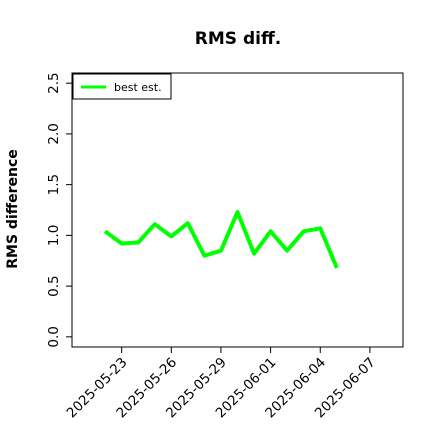 The height and width of the screenshot is (440, 440). I want to click on chart-title: RMS diff., so click(238, 39).